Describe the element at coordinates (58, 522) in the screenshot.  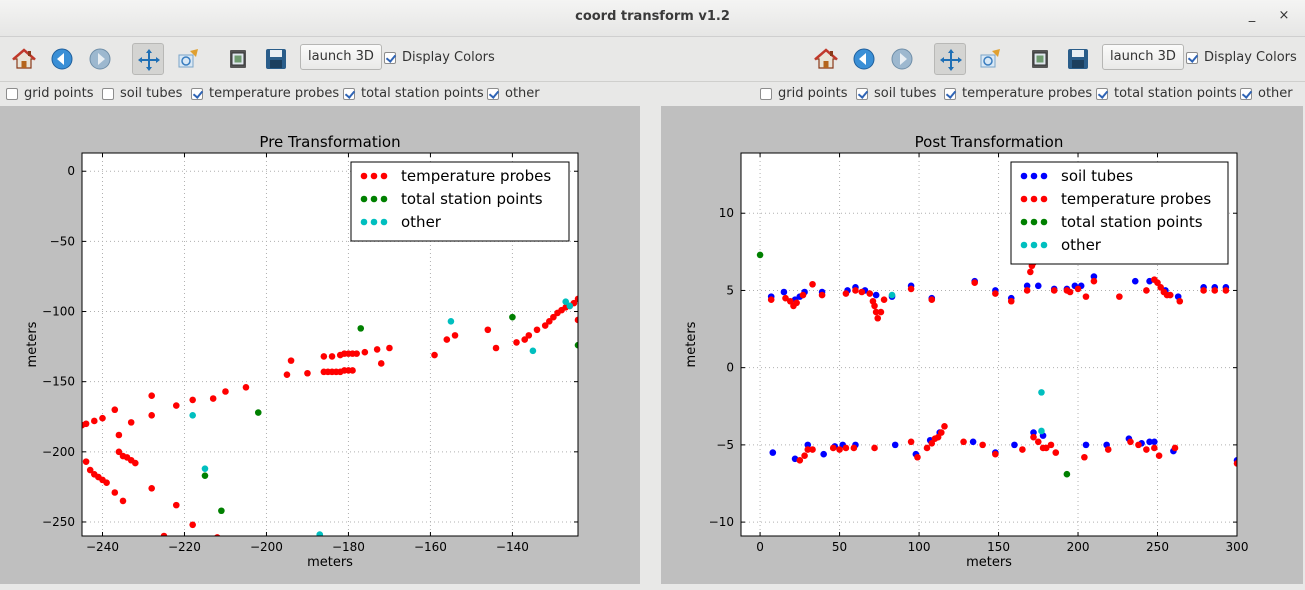
I see `y-tick-label: −250` at that location.